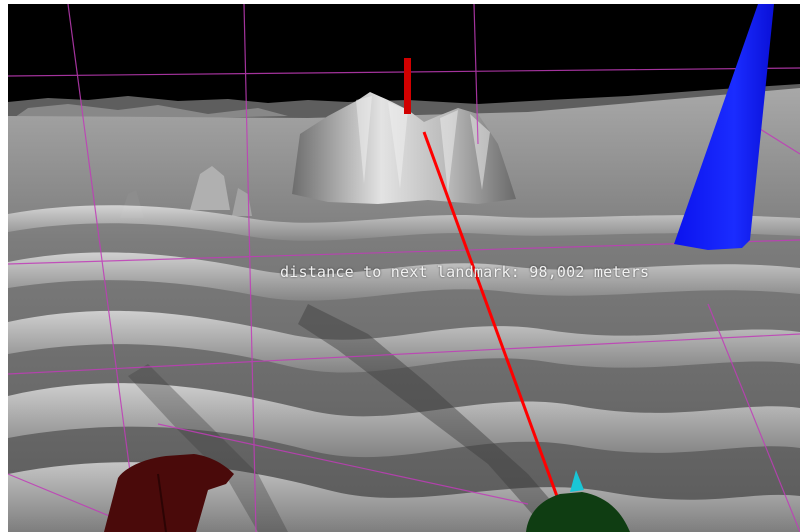 The width and height of the screenshot is (800, 532). I want to click on right-controller, so click(578, 512).